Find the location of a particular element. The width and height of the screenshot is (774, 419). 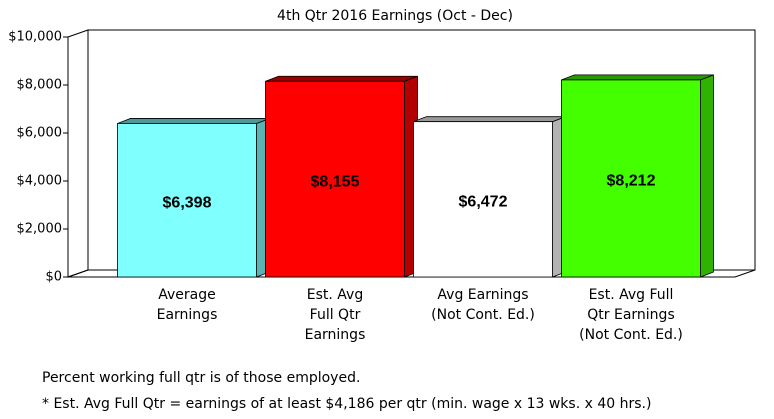

y-tick-label: $10,000 is located at coordinates (35, 37).